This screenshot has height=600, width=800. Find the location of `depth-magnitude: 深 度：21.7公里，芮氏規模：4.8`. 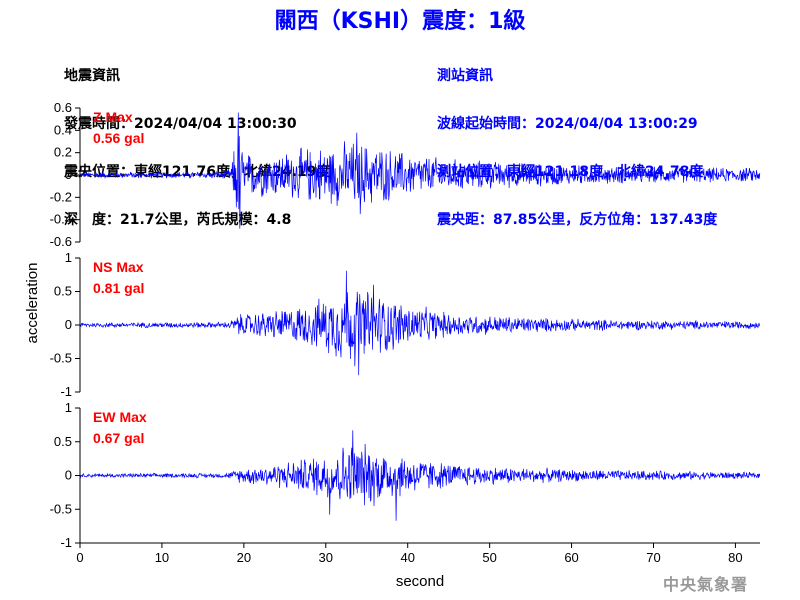

depth-magnitude: 深 度：21.7公里，芮氏規模：4.8 is located at coordinates (178, 220).